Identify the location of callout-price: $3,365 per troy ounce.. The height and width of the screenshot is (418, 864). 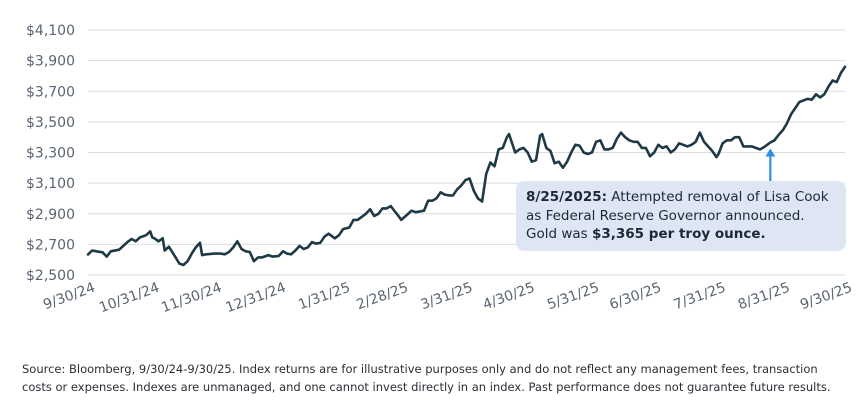
(678, 234).